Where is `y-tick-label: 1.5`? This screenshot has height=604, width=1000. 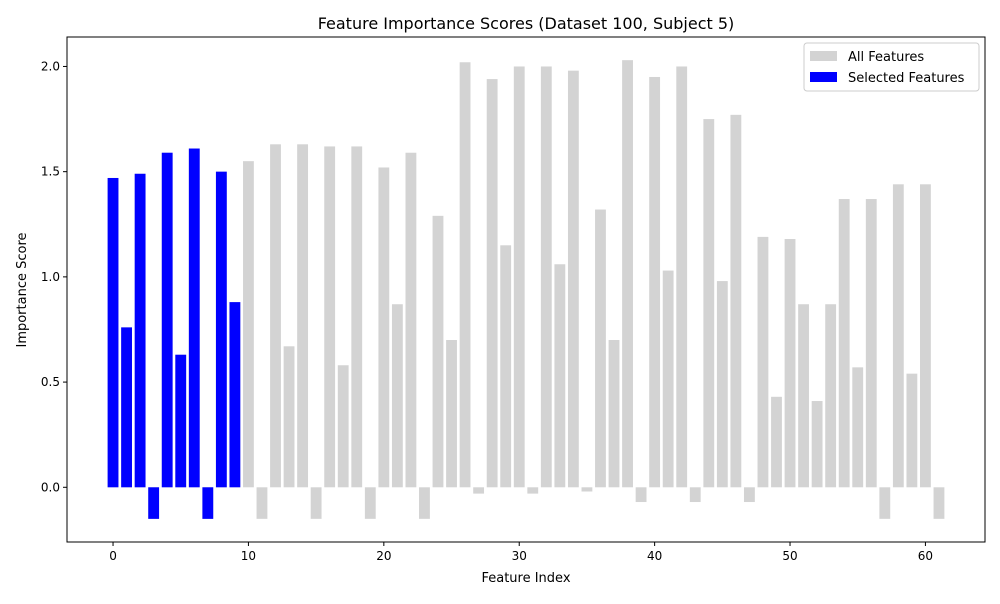 y-tick-label: 1.5 is located at coordinates (50, 172).